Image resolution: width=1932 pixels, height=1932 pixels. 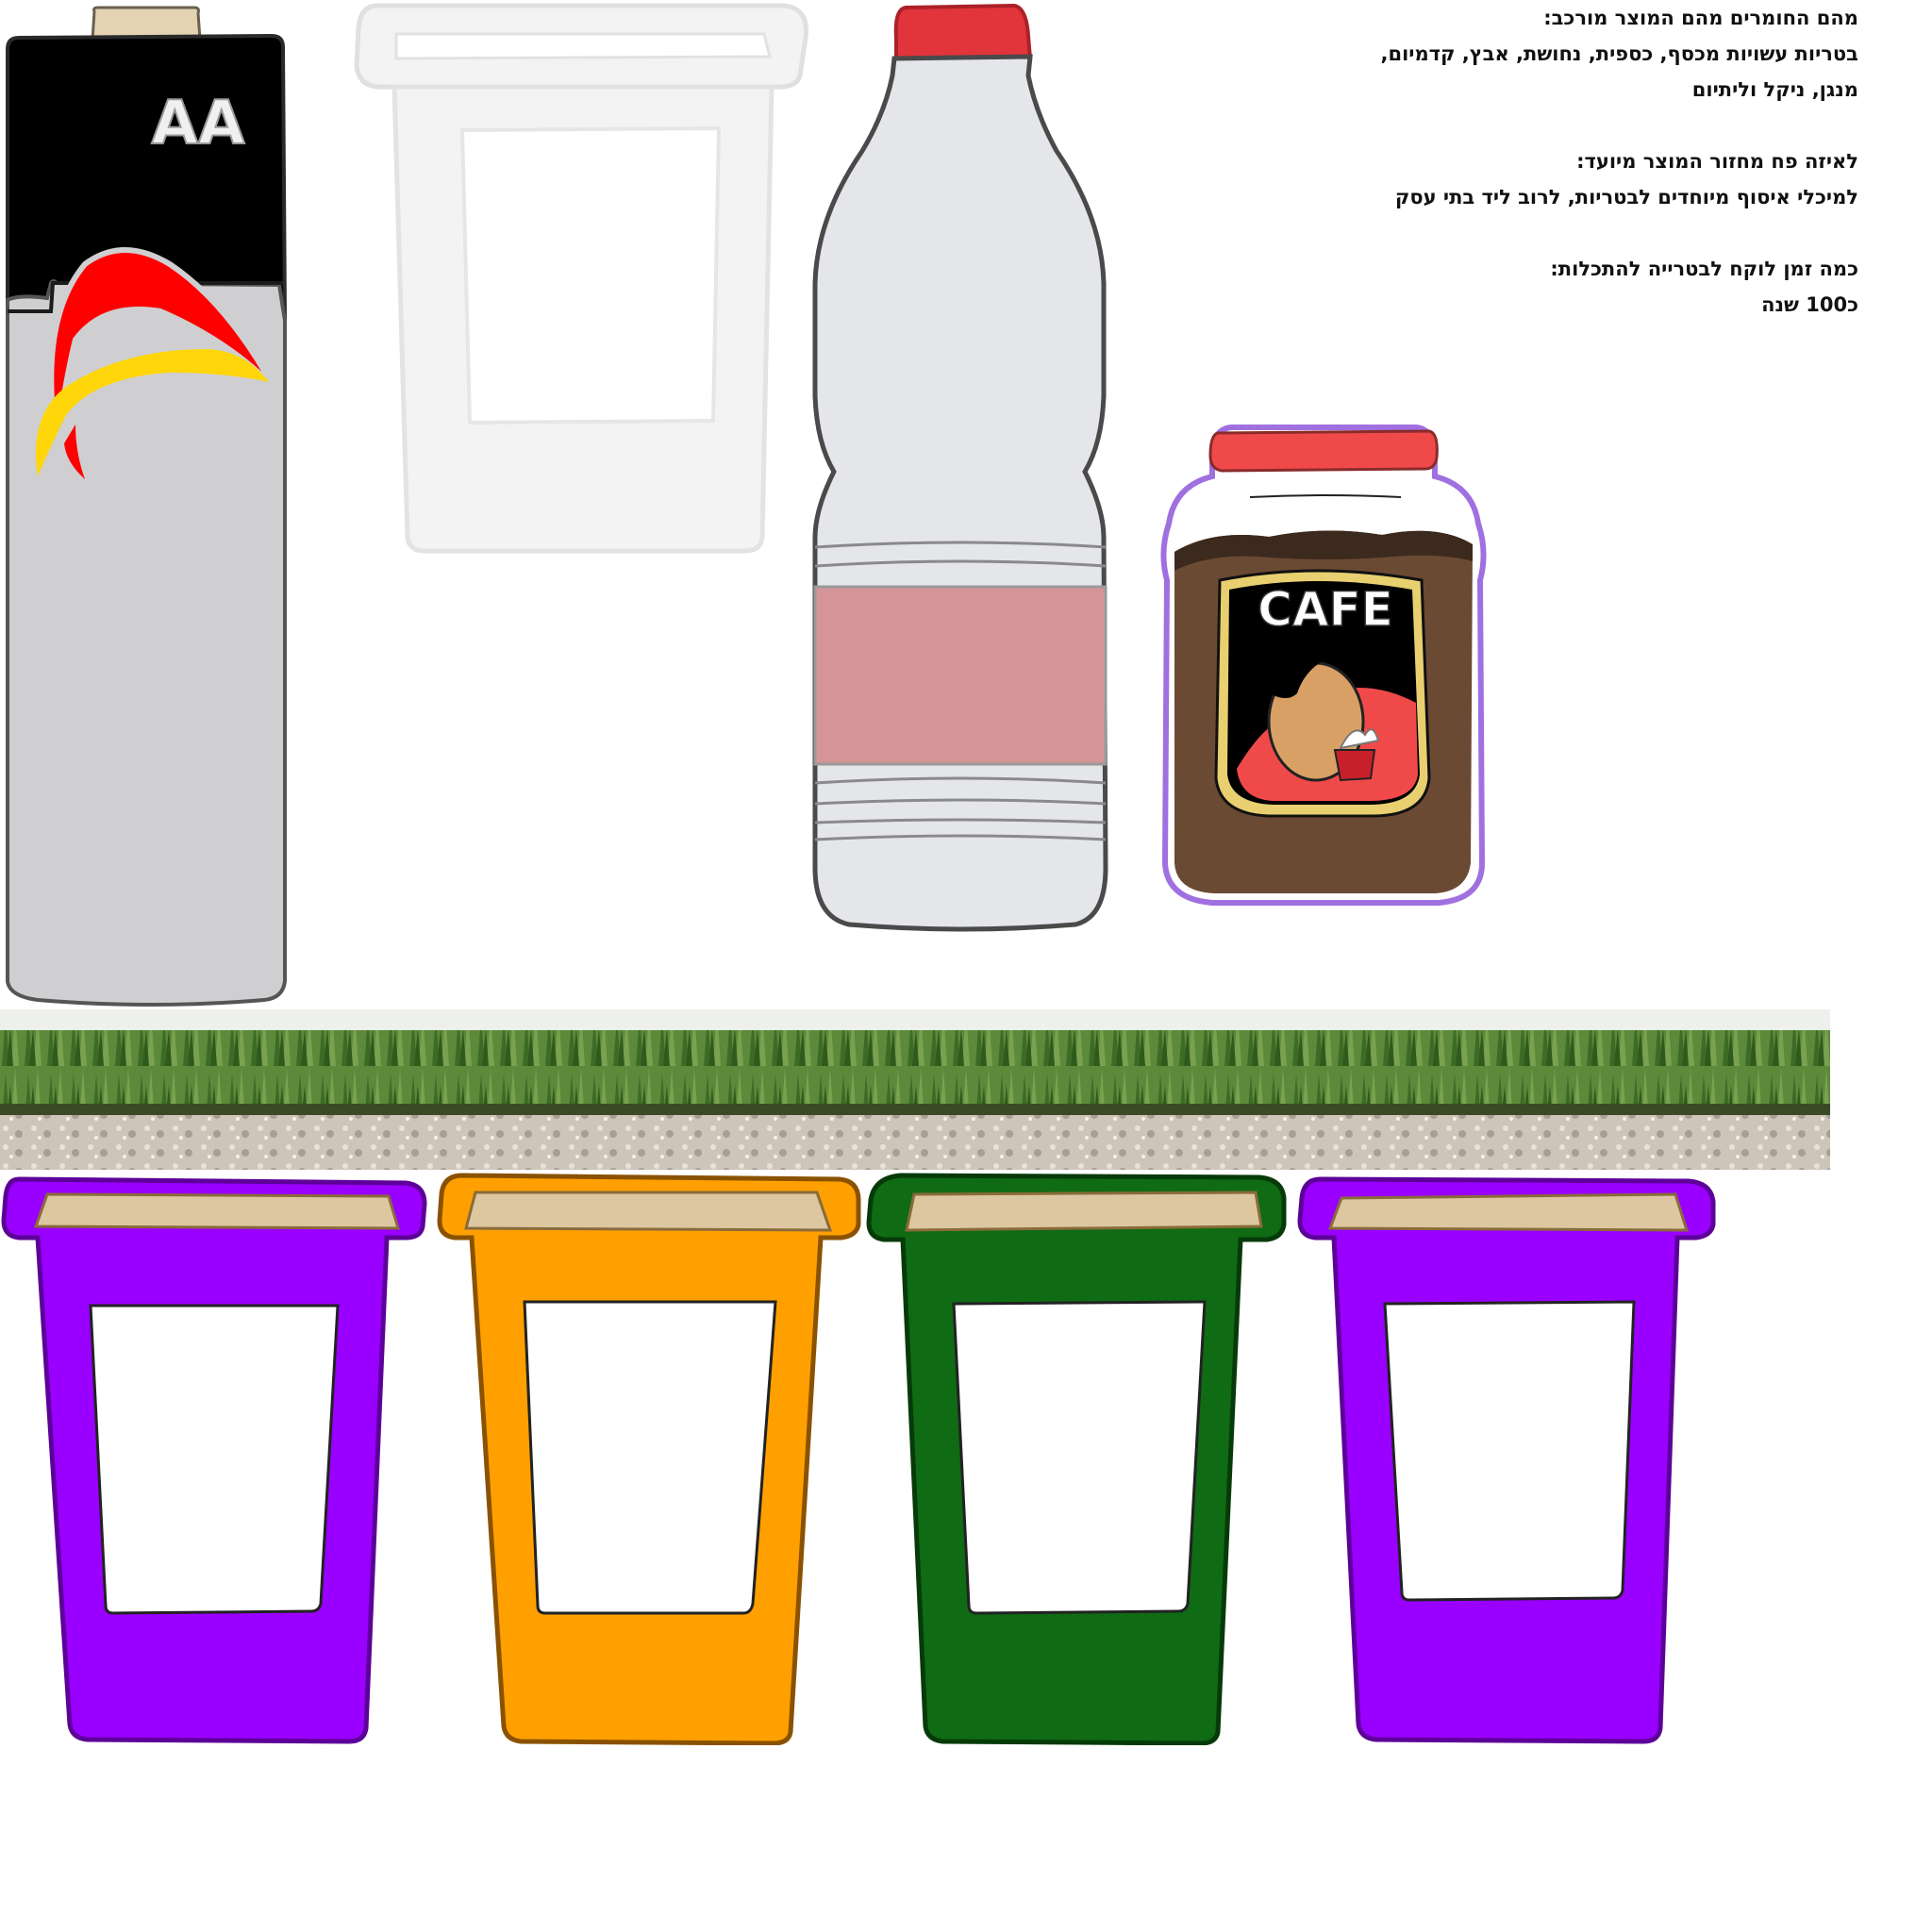 I want to click on aa-battery-item: AA, so click(x=146, y=505).